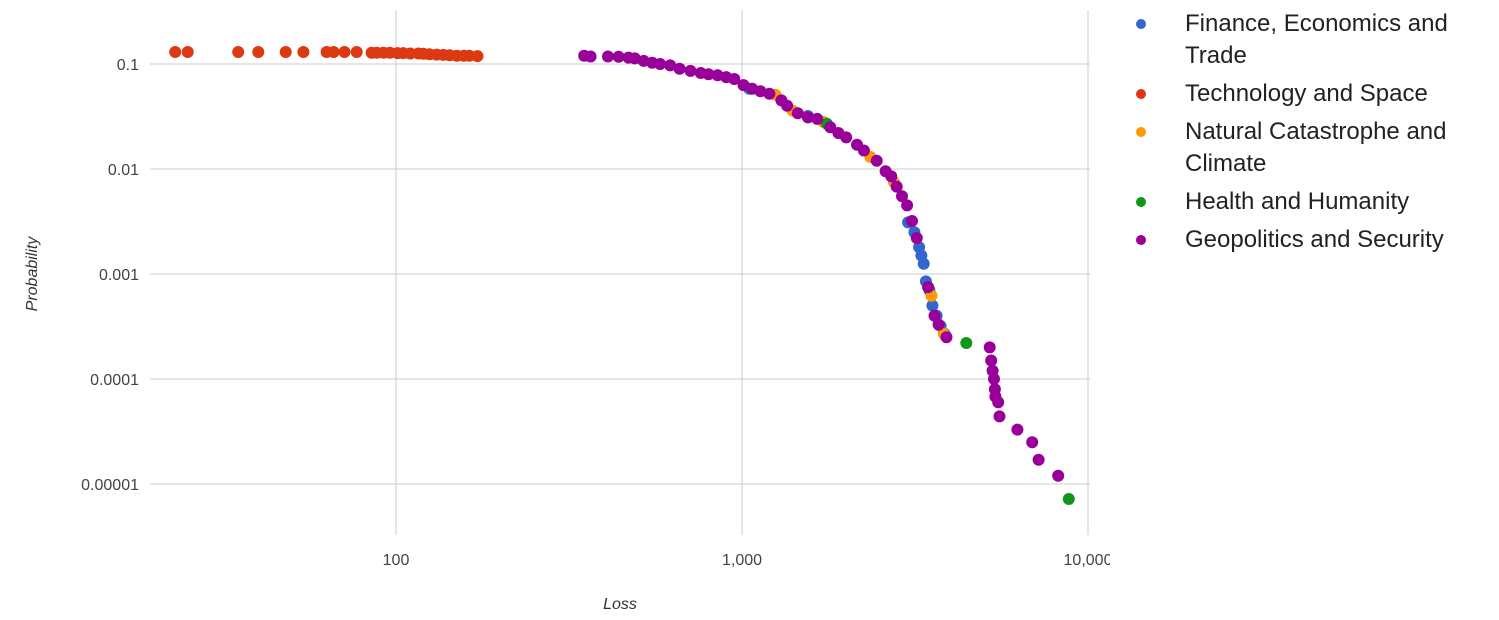 This screenshot has height=620, width=1499. Describe the element at coordinates (1087, 560) in the screenshot. I see `x-tick-label: 10,000` at that location.